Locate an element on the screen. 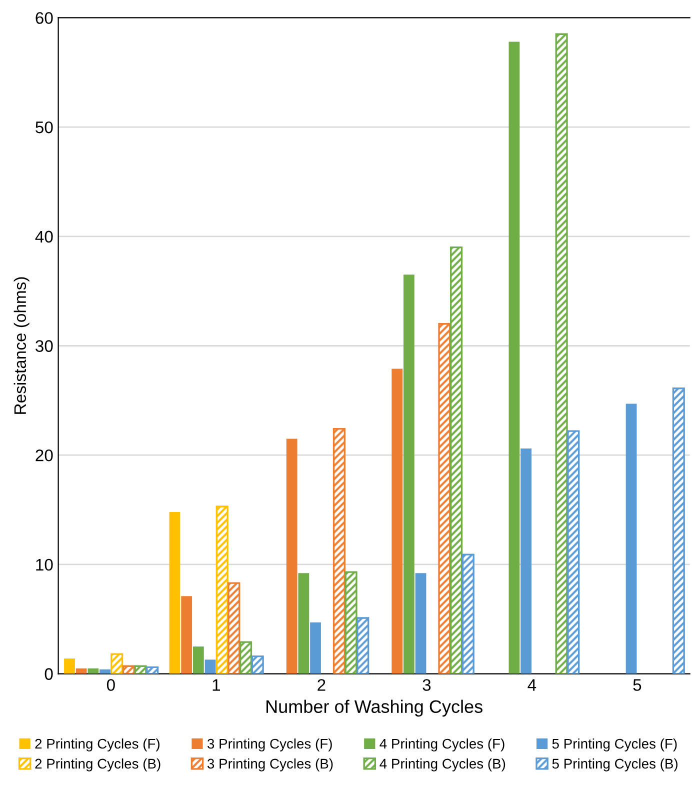 The height and width of the screenshot is (805, 694). x-tick-label: 2 is located at coordinates (322, 685).